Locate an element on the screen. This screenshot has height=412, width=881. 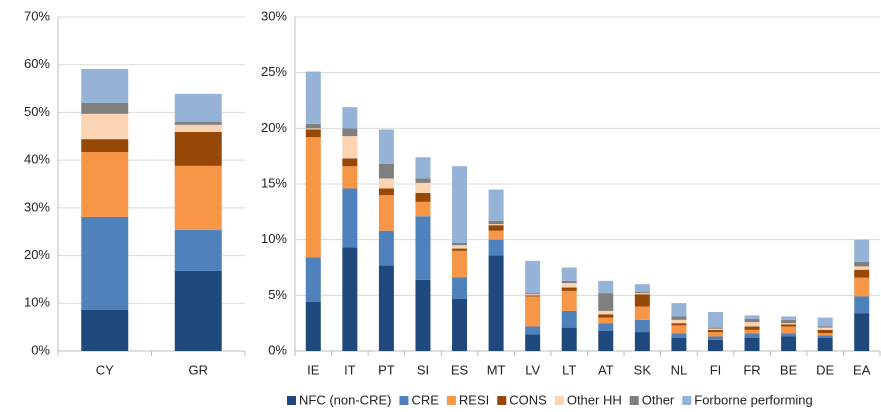
x-tick-label: SI is located at coordinates (423, 369).